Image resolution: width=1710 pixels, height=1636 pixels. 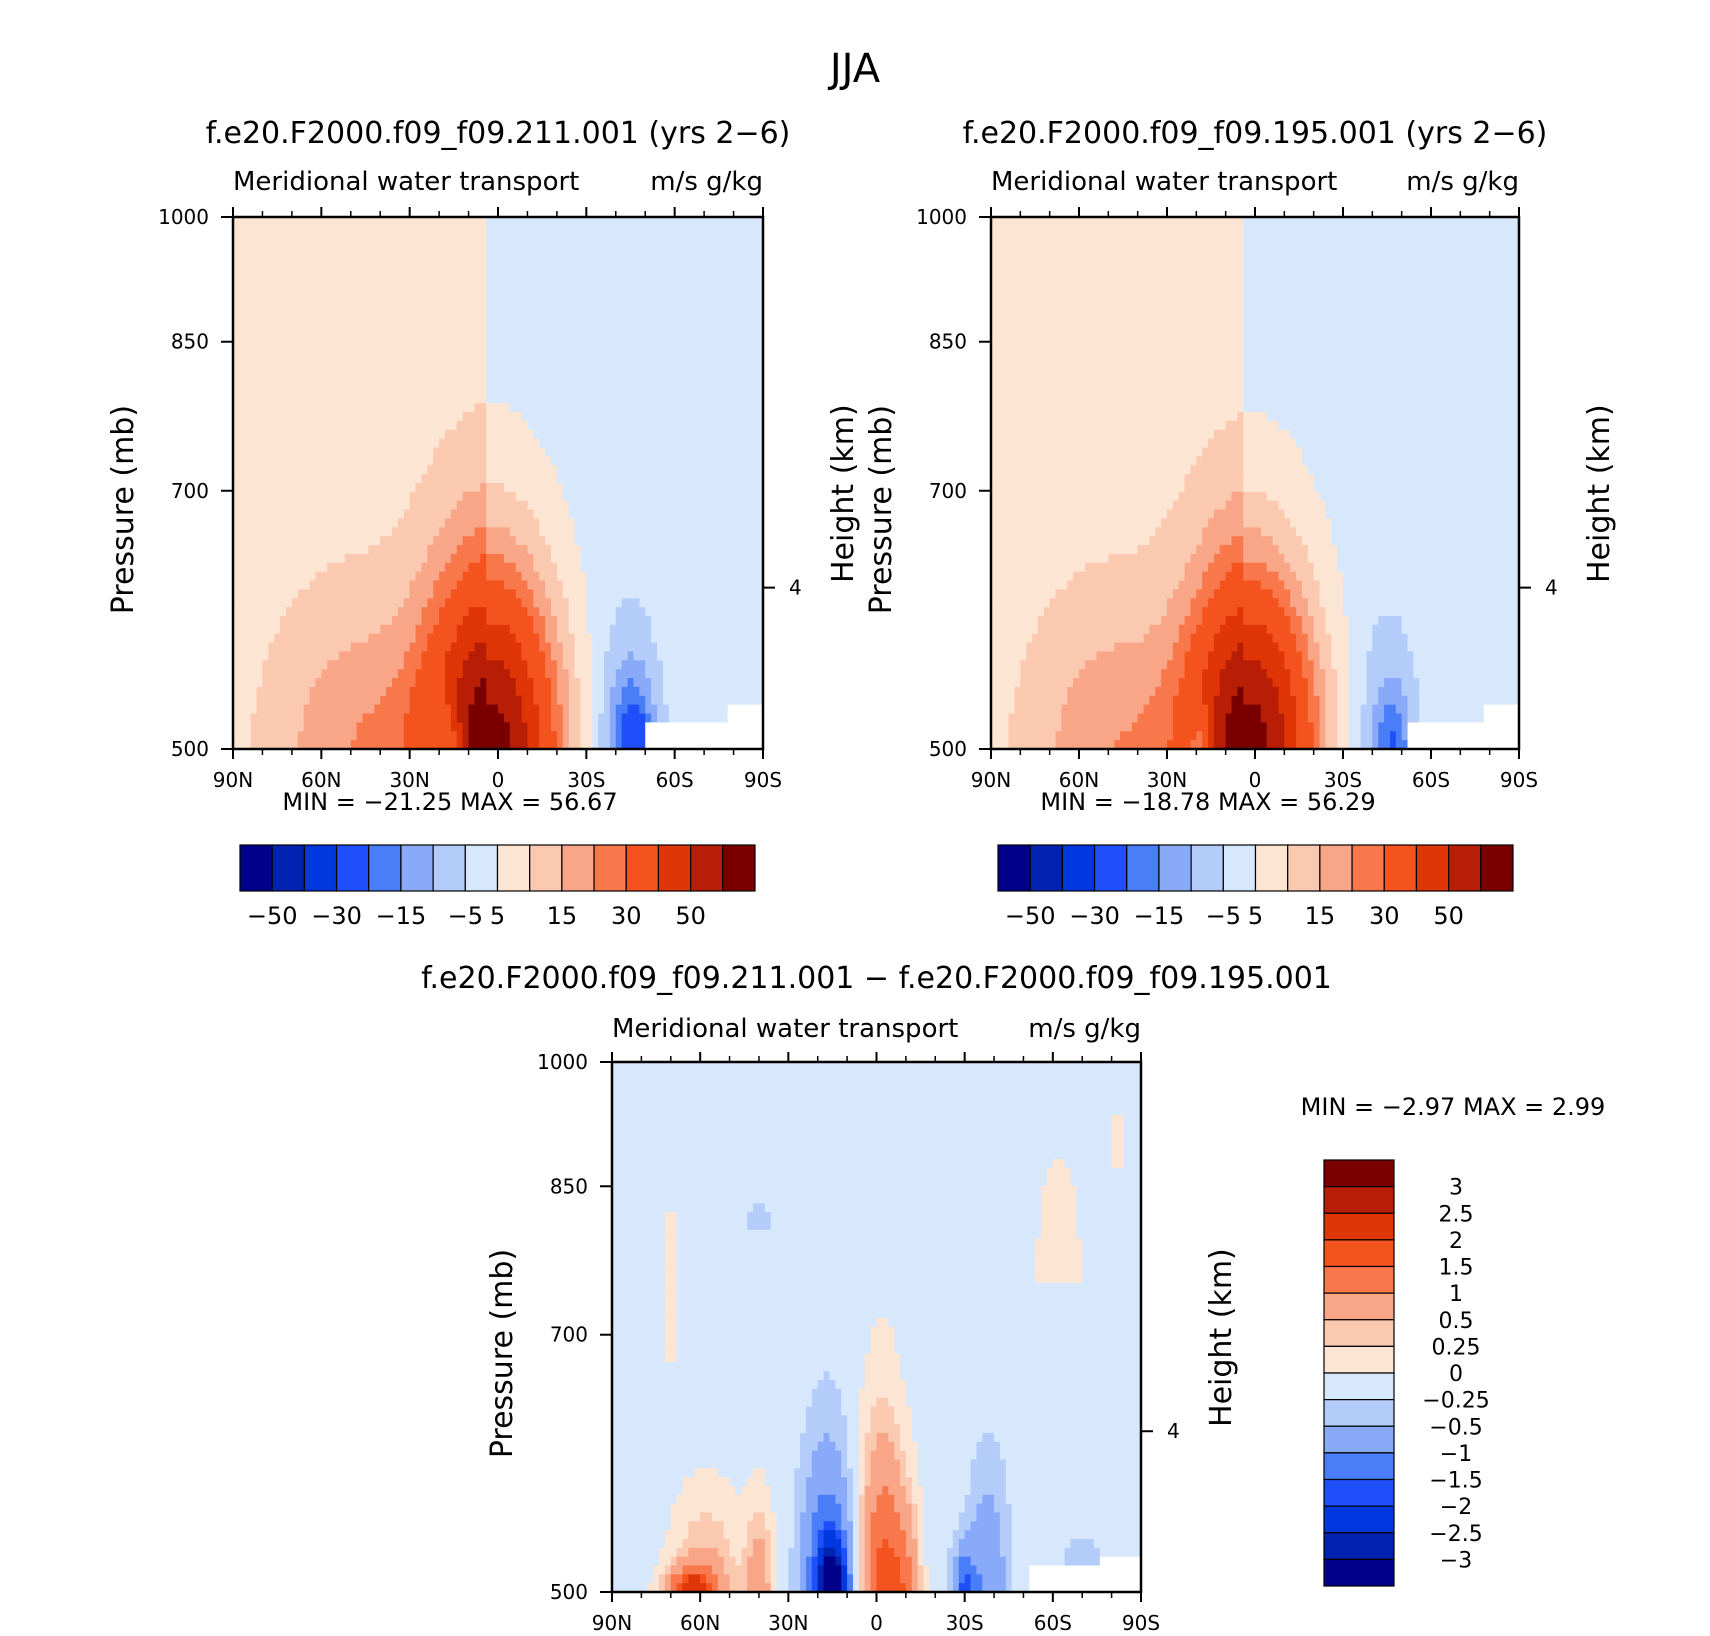 I want to click on colorbar-swatch, so click(x=1359, y=1279).